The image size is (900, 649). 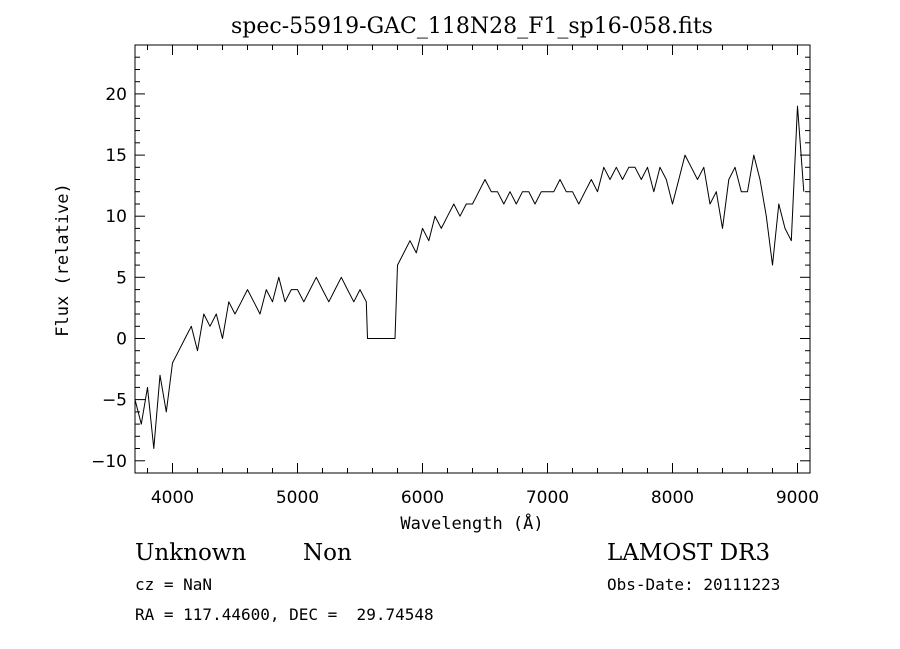 I want to click on y-tick-label: 5, so click(x=121, y=278).